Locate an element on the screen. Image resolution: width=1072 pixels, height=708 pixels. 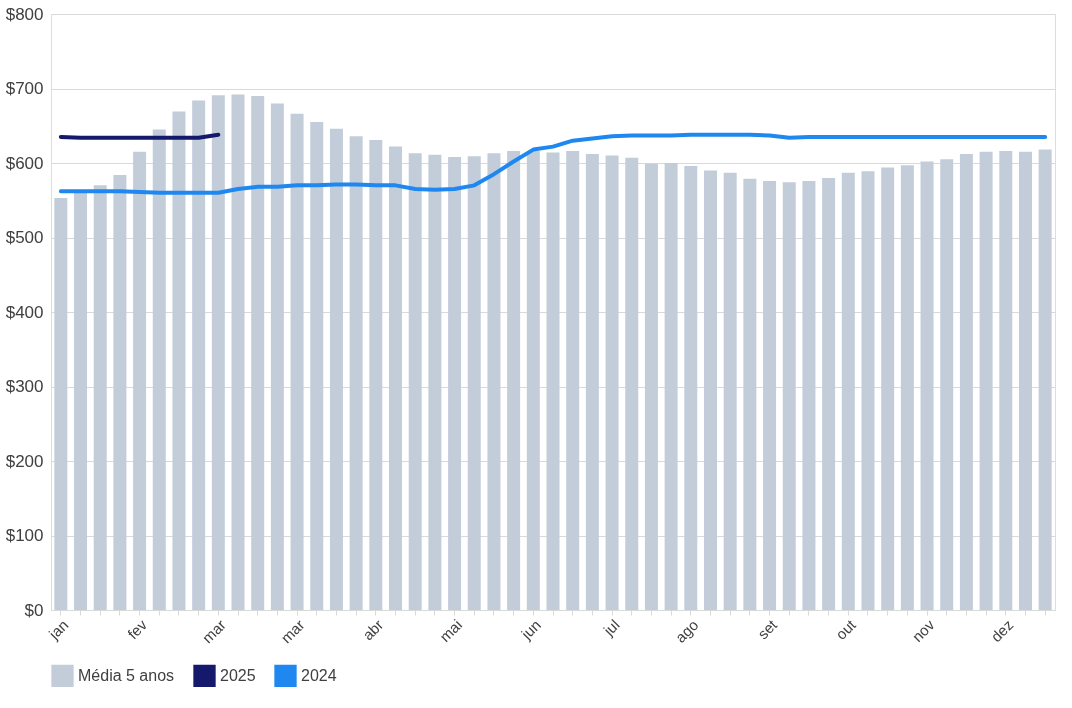
legend-label: 2024 is located at coordinates (319, 675).